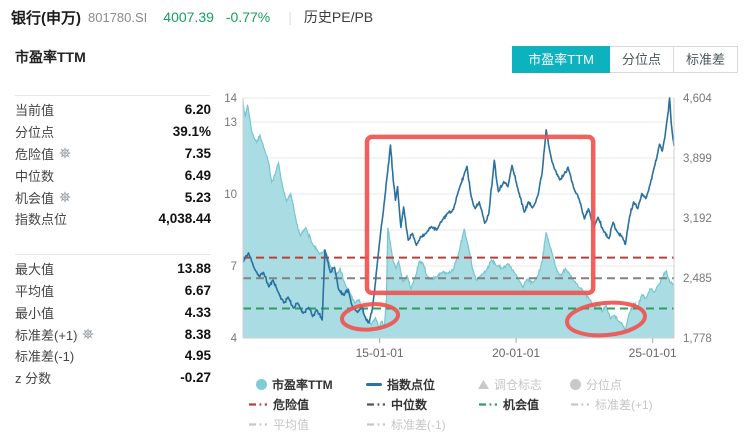 The image size is (750, 435). What do you see at coordinates (483, 384) in the screenshot?
I see `triangle-marker-icon` at bounding box center [483, 384].